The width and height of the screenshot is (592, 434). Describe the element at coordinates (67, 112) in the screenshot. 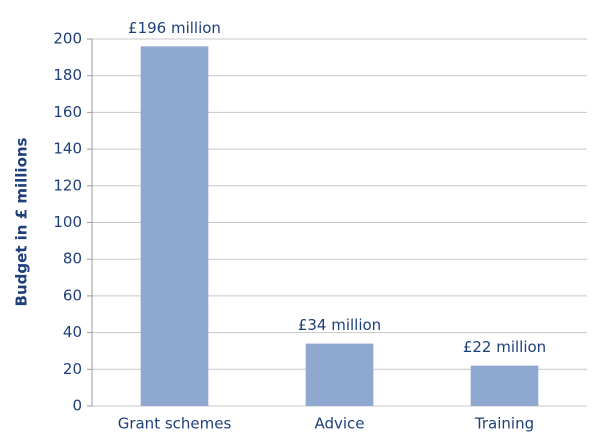

I see `y-tick-label: 160` at that location.